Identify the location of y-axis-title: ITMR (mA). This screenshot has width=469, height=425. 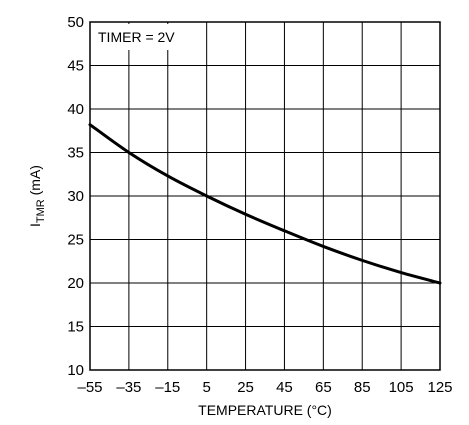
(37, 196).